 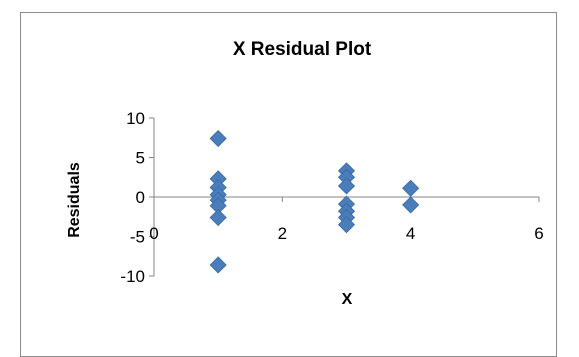 What do you see at coordinates (74, 200) in the screenshot?
I see `y-axis-title: Residuals` at bounding box center [74, 200].